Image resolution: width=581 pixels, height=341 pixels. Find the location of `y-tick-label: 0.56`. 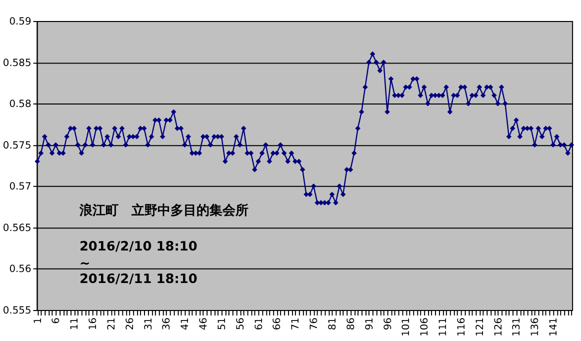

y-tick-label: 0.56 is located at coordinates (20, 270).